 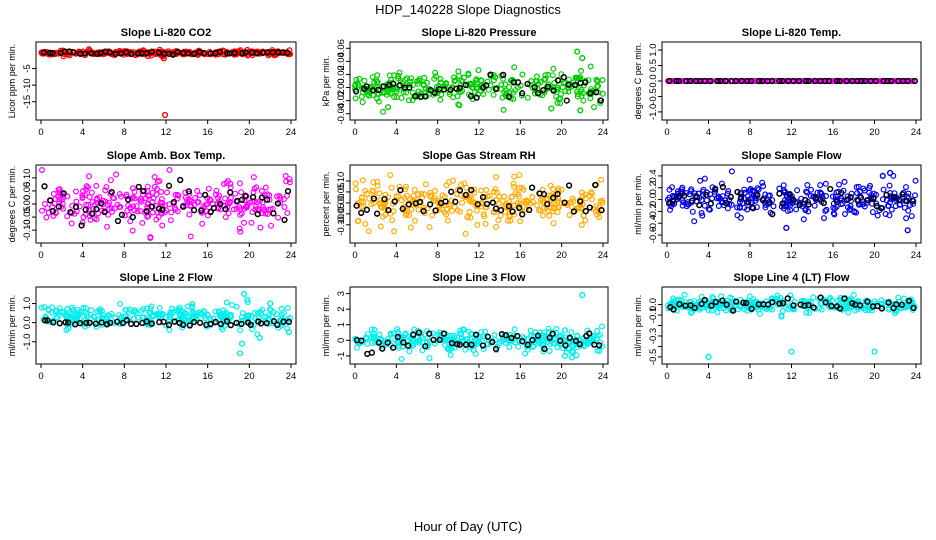 I want to click on x-tick-label: 0, so click(x=40, y=376).